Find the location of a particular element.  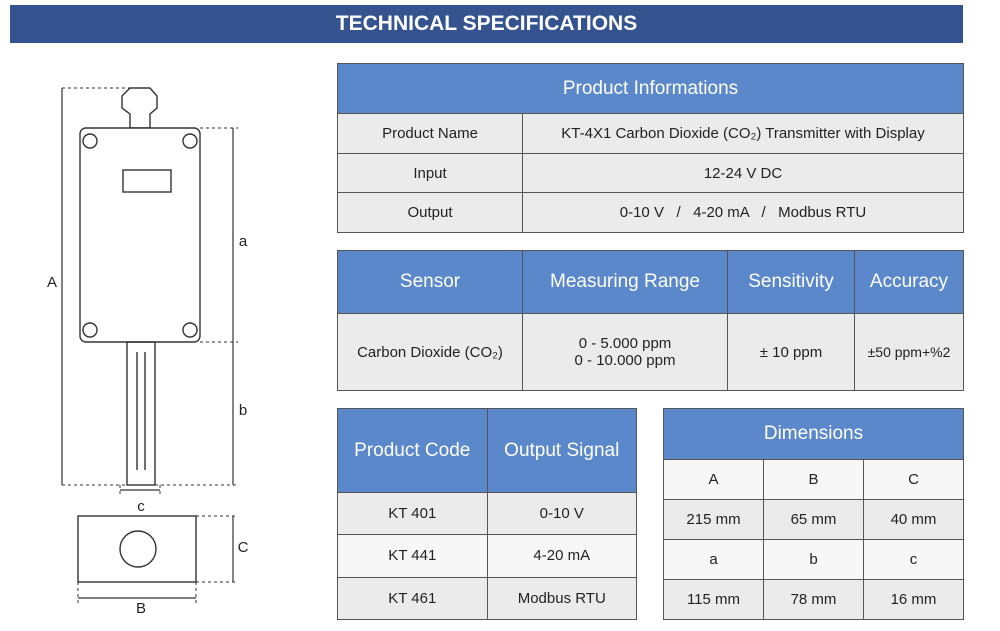

layout-tr: Product Code Output Signal is located at coordinates (487, 450).